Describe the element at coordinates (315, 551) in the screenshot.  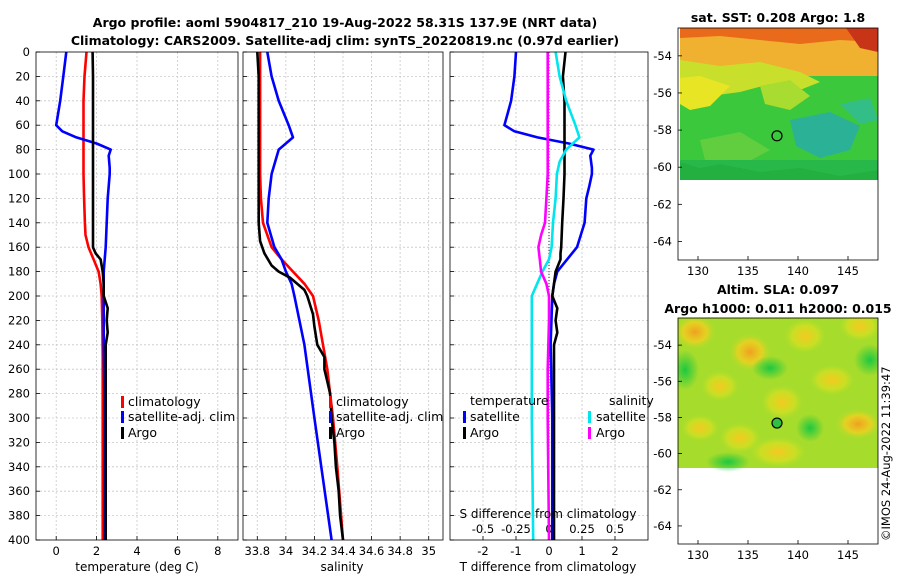
I see `x-tick-label: 34.2` at that location.